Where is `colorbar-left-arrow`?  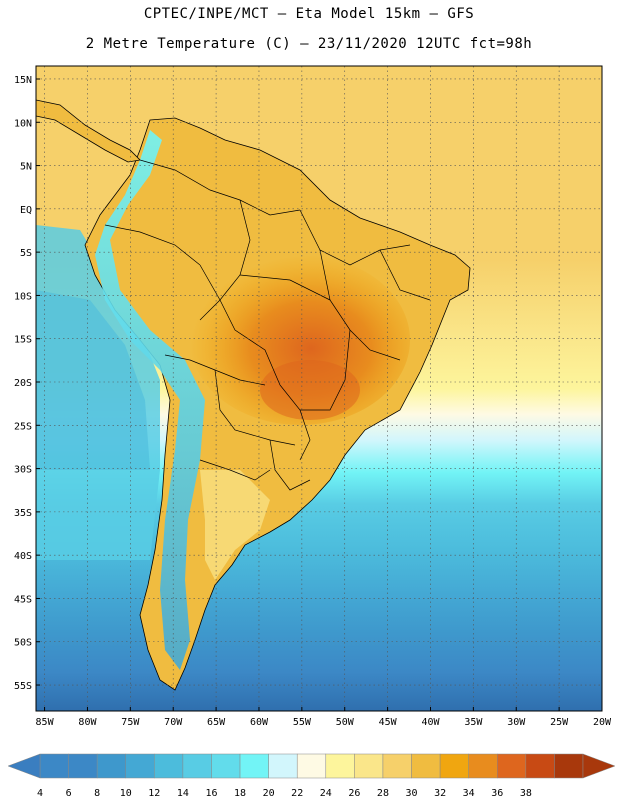
colorbar-left-arrow is located at coordinates (24, 766).